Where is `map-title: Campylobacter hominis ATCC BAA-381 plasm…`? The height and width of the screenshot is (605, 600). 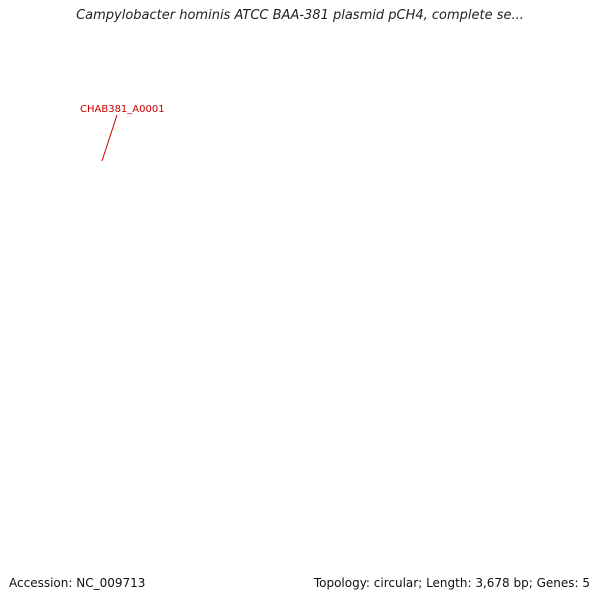
map-title: Campylobacter hominis ATCC BAA-381 plasm… is located at coordinates (300, 15).